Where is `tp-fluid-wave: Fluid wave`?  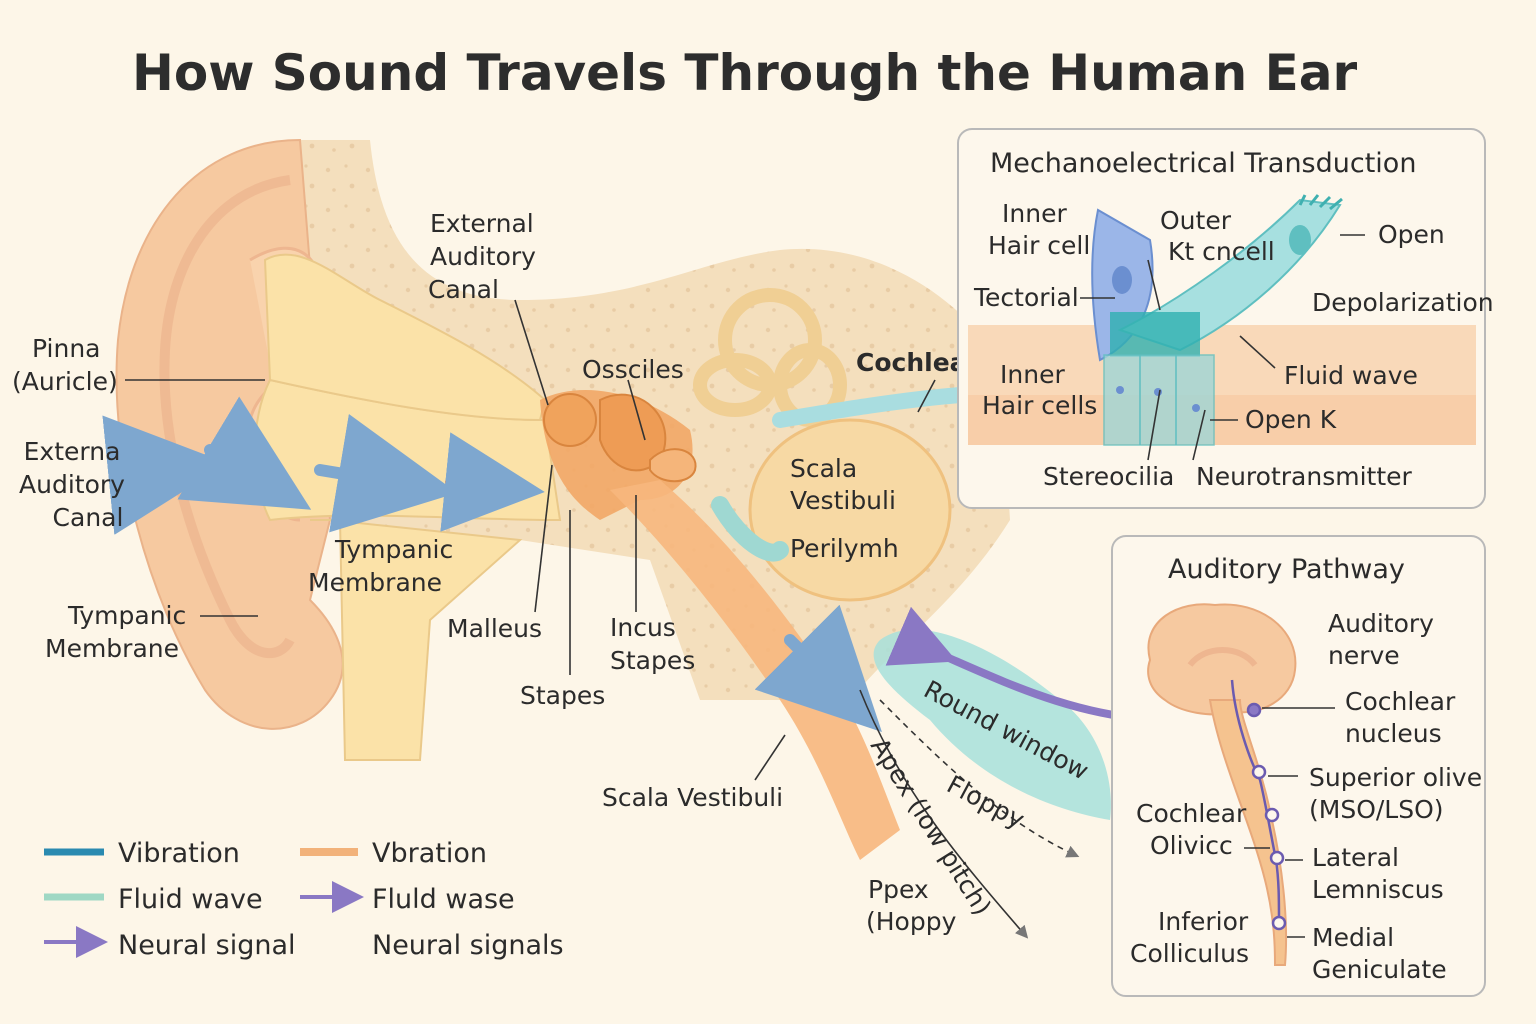
tp-fluid-wave: Fluid wave is located at coordinates (1351, 375).